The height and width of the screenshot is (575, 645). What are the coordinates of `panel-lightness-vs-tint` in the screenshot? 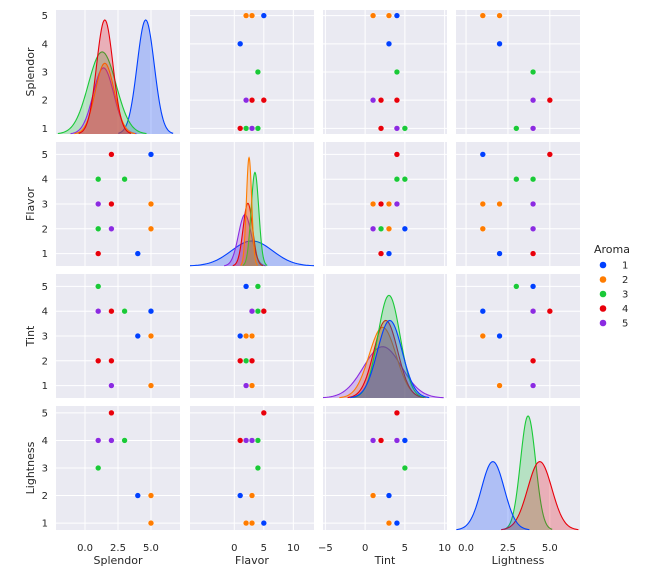 It's located at (385, 468).